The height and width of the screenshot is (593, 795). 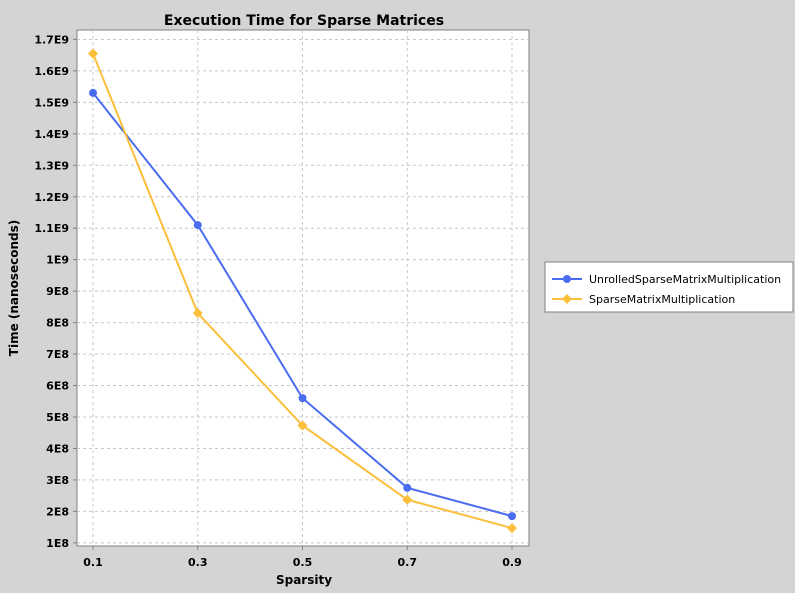 I want to click on y-tick-label: 8E8, so click(x=57, y=323).